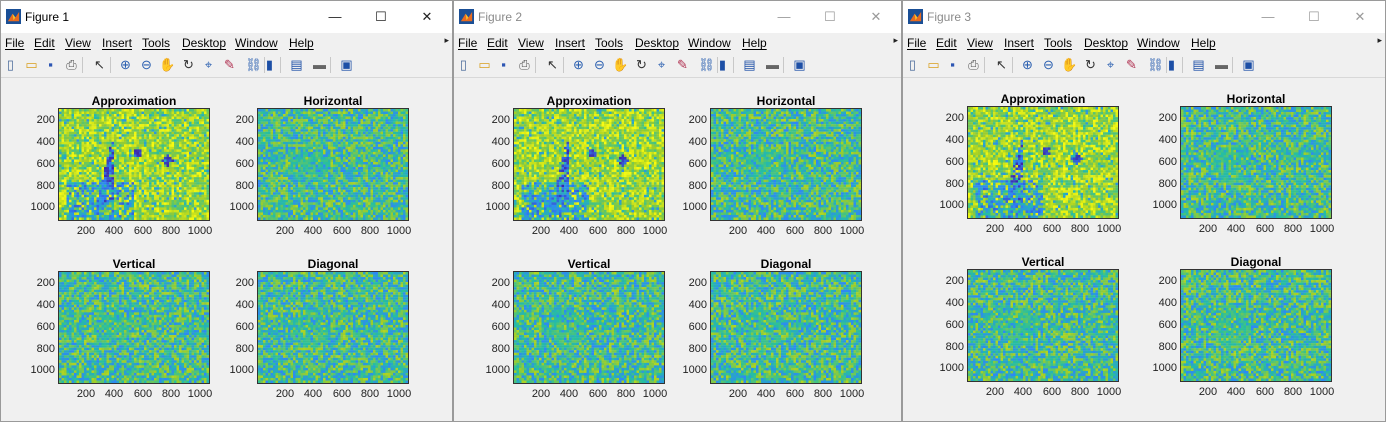  I want to click on title-bar: Figure 1 — ☐ ✕, so click(226, 17).